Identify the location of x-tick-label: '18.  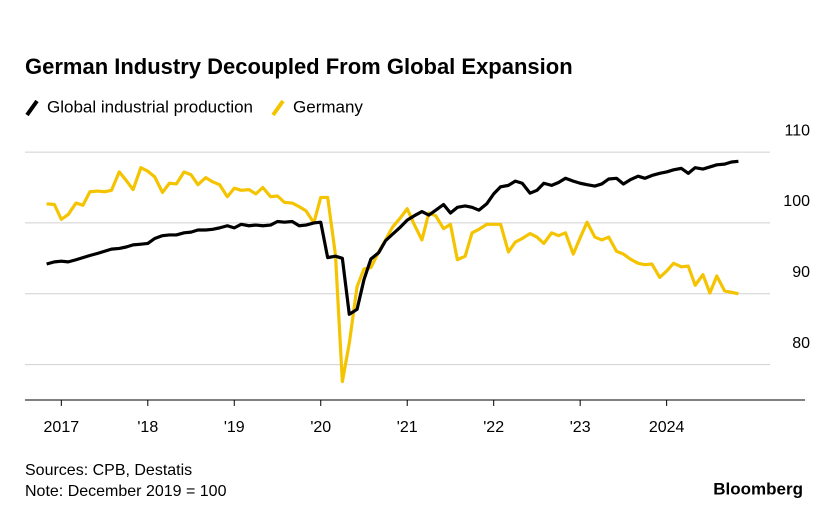
(147, 427).